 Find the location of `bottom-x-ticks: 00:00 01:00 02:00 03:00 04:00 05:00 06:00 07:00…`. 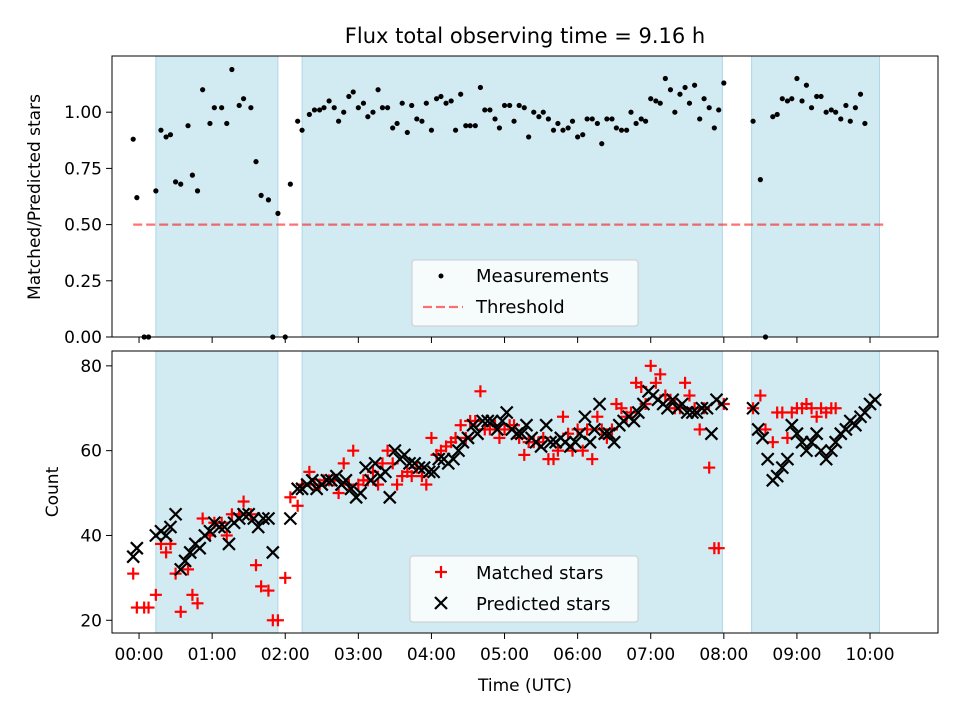

bottom-x-ticks: 00:00 01:00 02:00 03:00 04:00 05:00 06:00 07:00… is located at coordinates (505, 649).